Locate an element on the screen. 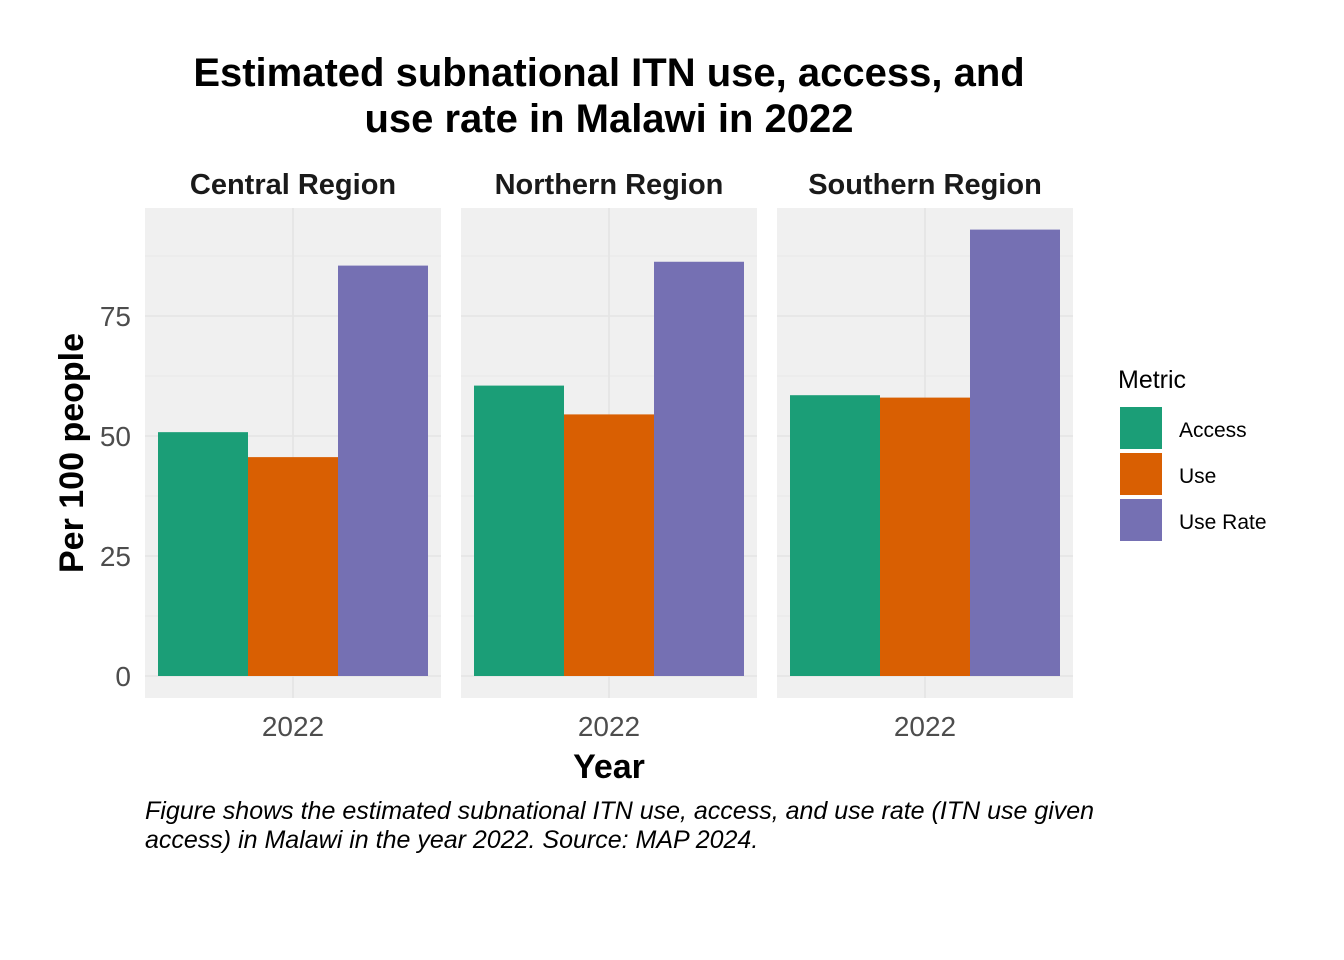  legend-label: Use Rate is located at coordinates (1223, 522).